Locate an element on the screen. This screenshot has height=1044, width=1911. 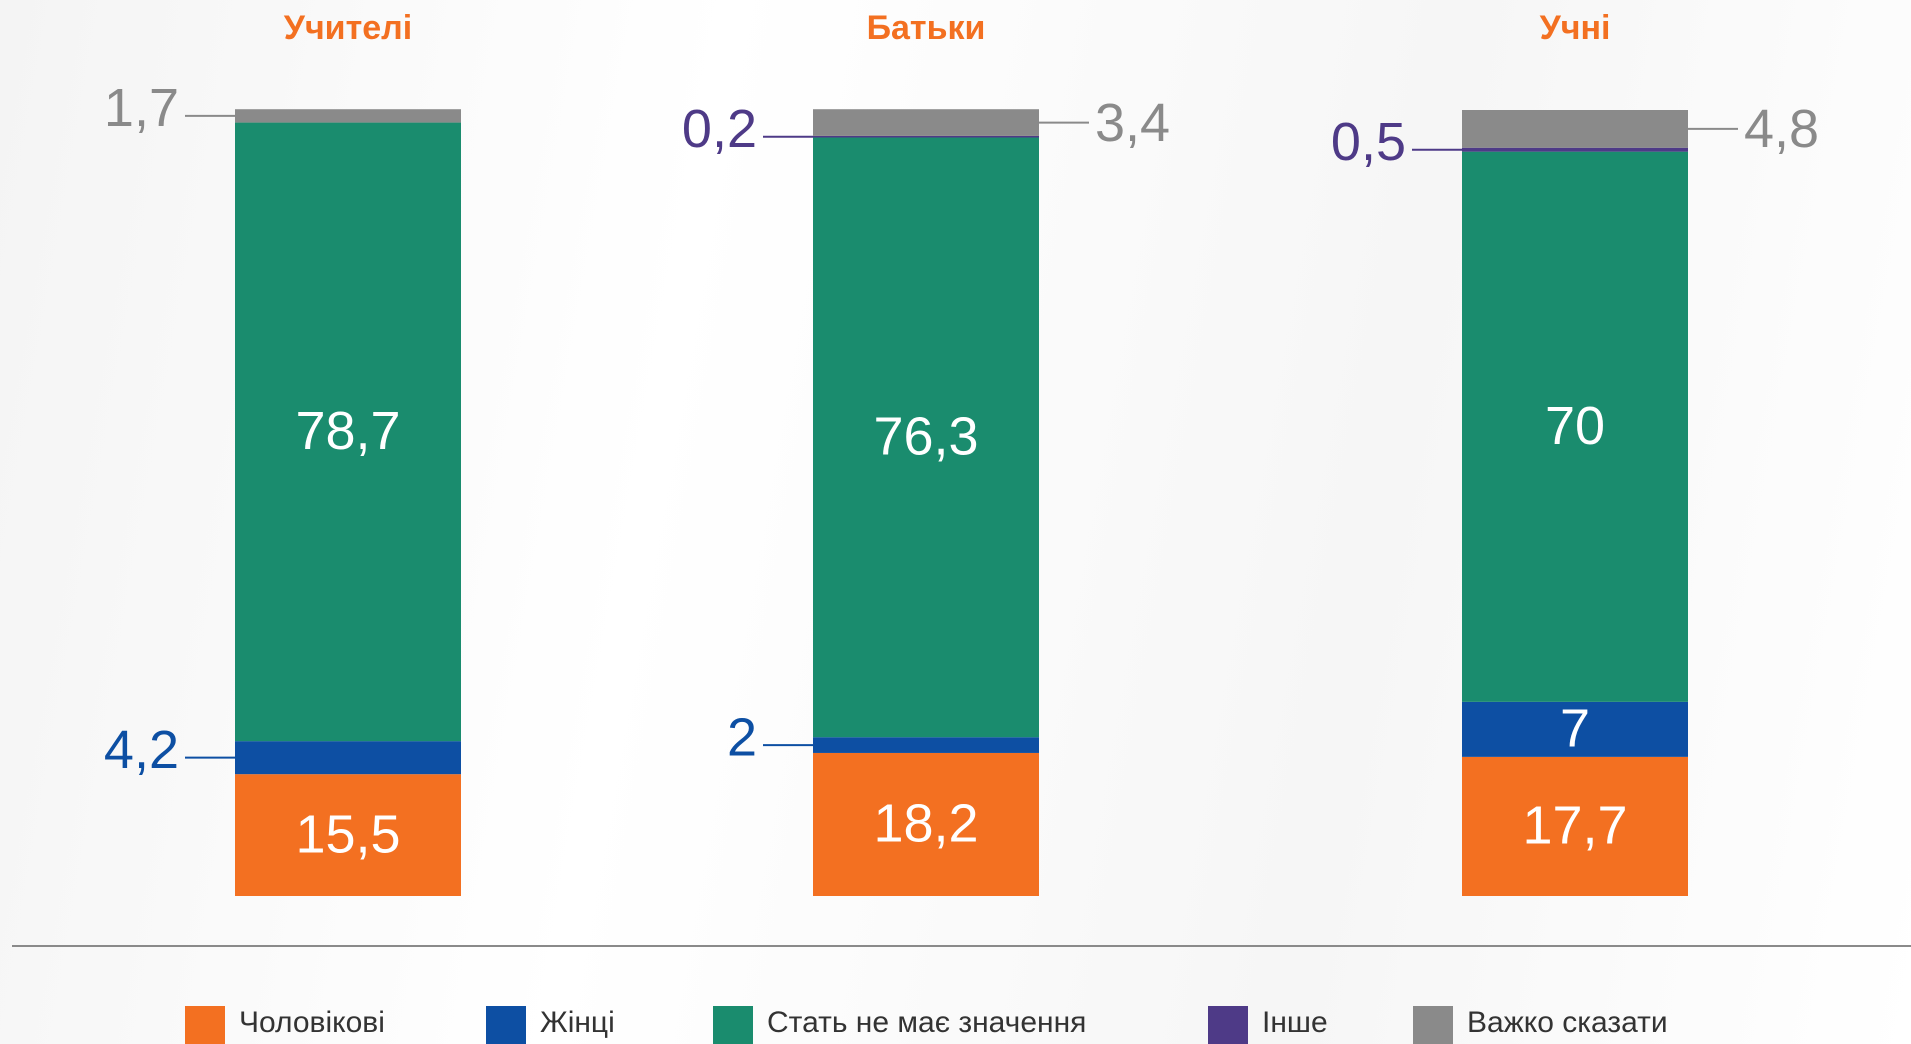
value-label: 70 is located at coordinates (1575, 426).